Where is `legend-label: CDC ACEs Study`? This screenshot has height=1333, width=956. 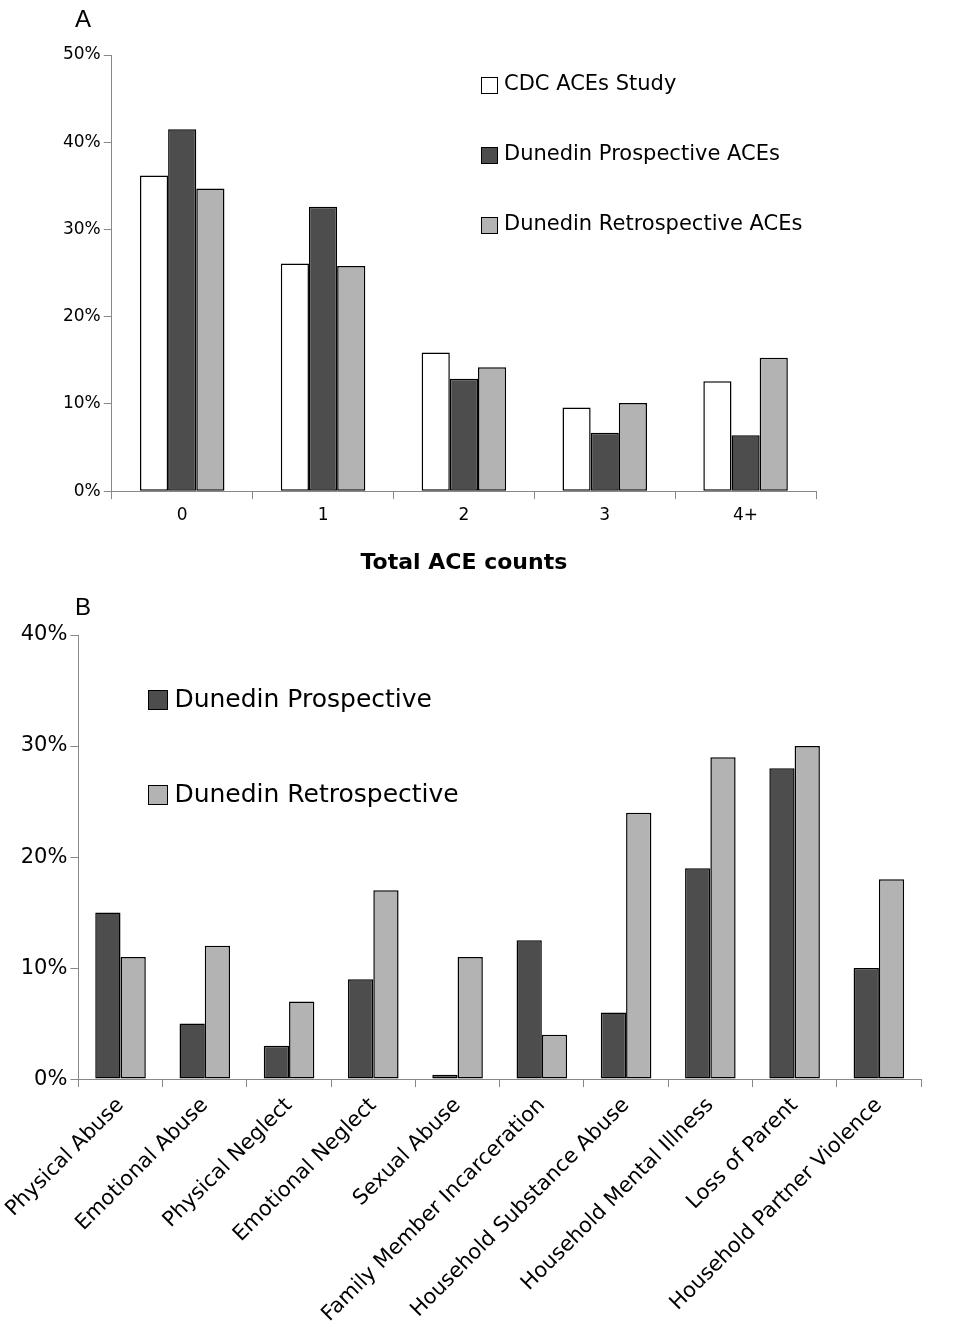 legend-label: CDC ACEs Study is located at coordinates (590, 83).